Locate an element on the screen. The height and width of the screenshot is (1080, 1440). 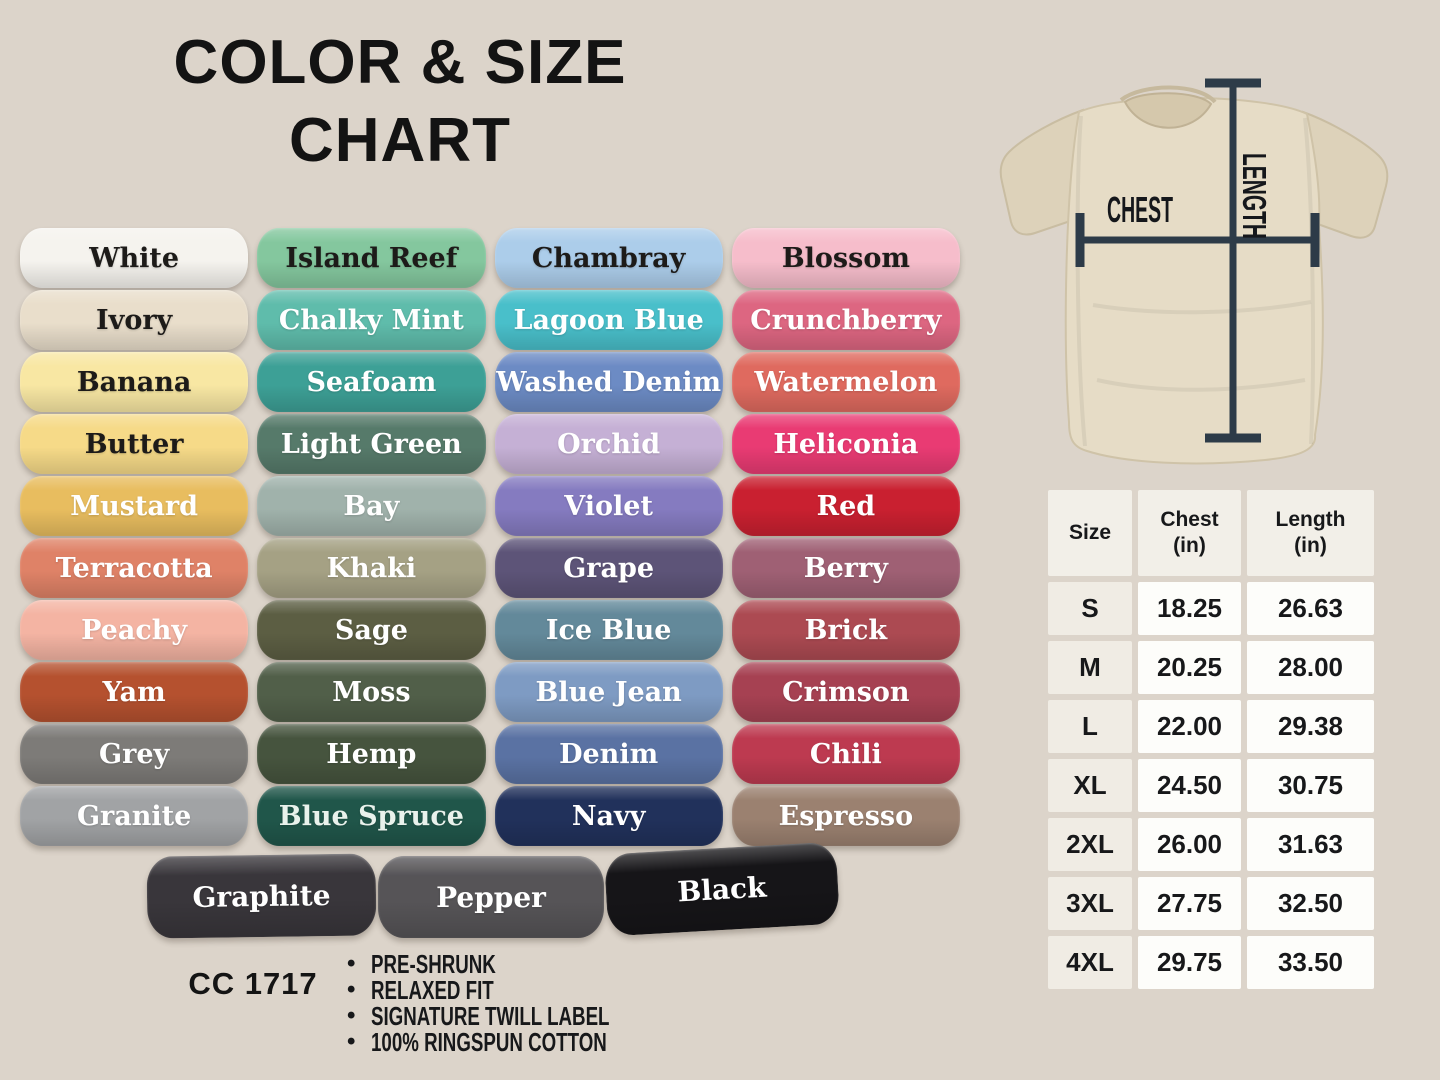
color-name: Violet is located at coordinates (608, 506).